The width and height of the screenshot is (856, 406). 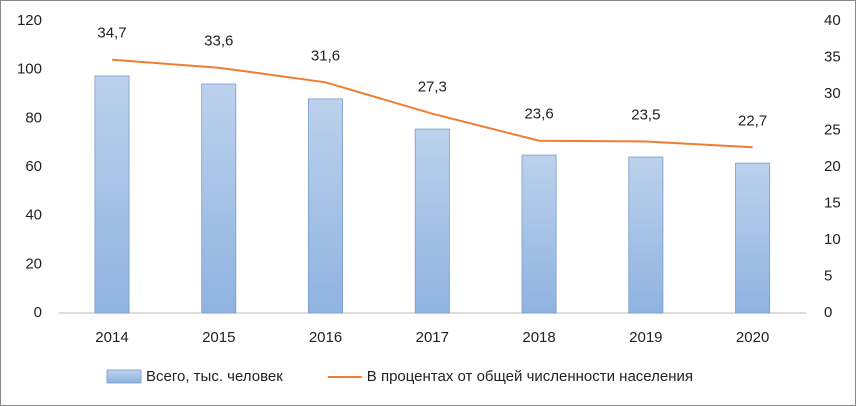 What do you see at coordinates (832, 239) in the screenshot?
I see `y2-tick-label: 10` at bounding box center [832, 239].